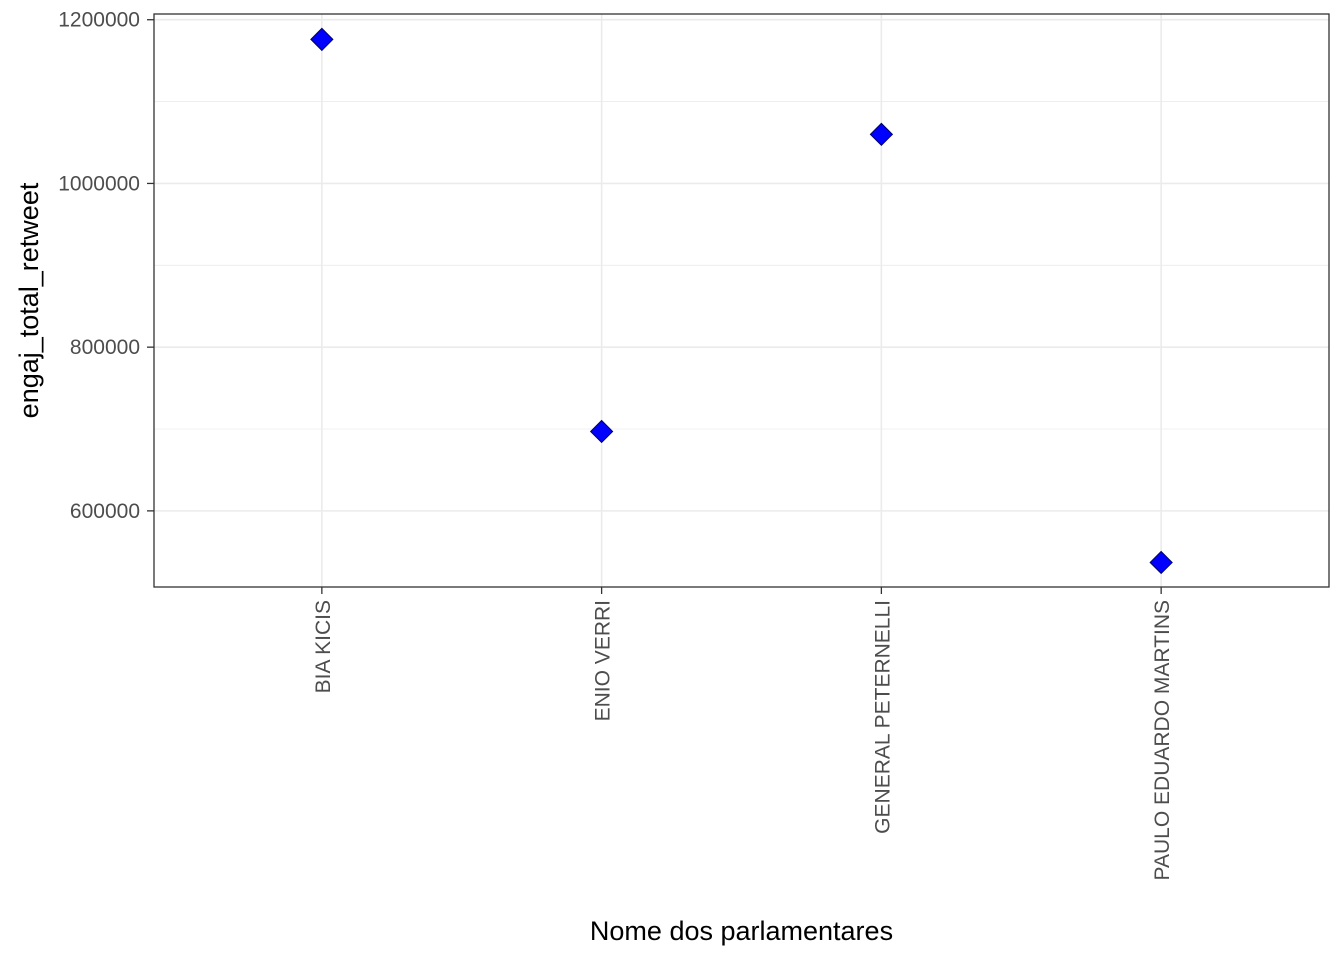 The height and width of the screenshot is (960, 1344). What do you see at coordinates (29, 300) in the screenshot?
I see `y-axis-title: engaj_total_retweet` at bounding box center [29, 300].